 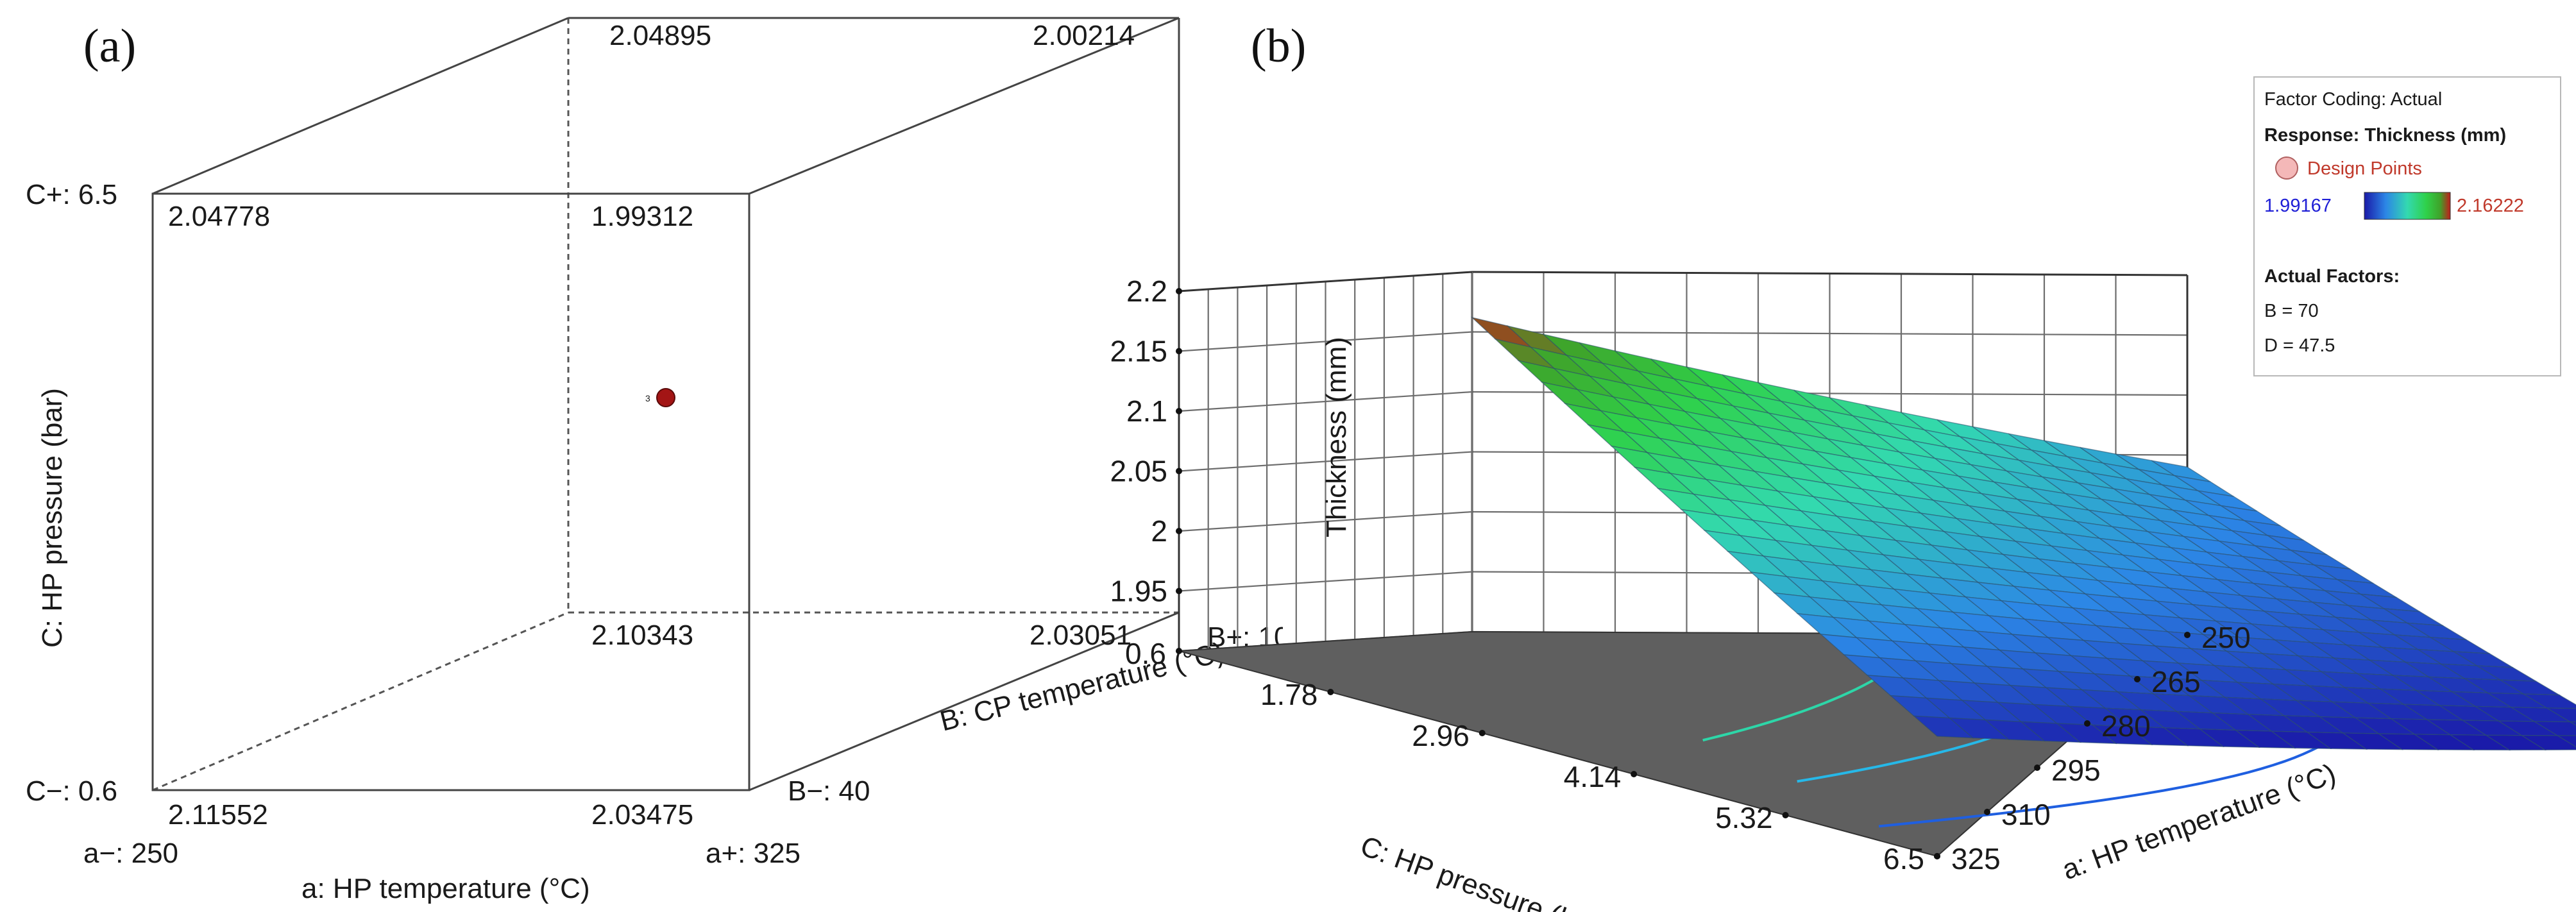 I want to click on label-b-minus: B−: 40, so click(x=829, y=791).